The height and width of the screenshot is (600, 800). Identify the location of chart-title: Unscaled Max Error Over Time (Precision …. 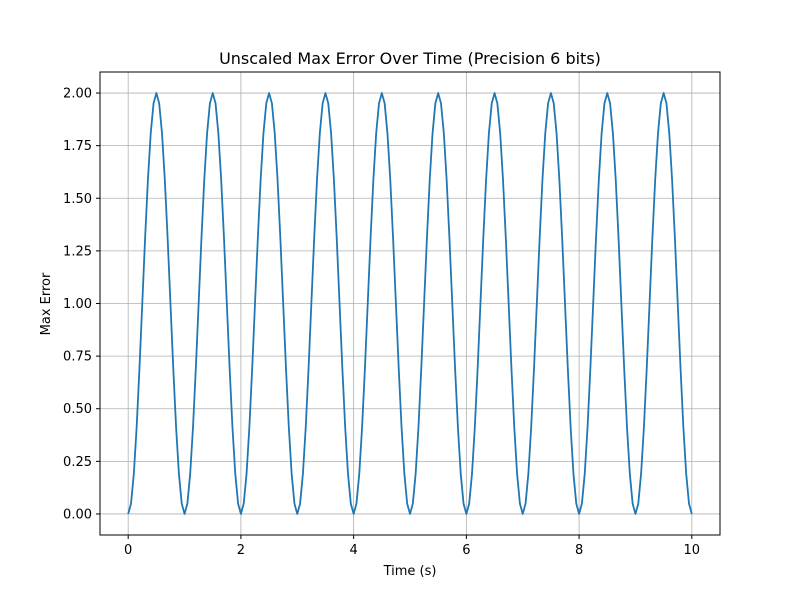
(410, 58).